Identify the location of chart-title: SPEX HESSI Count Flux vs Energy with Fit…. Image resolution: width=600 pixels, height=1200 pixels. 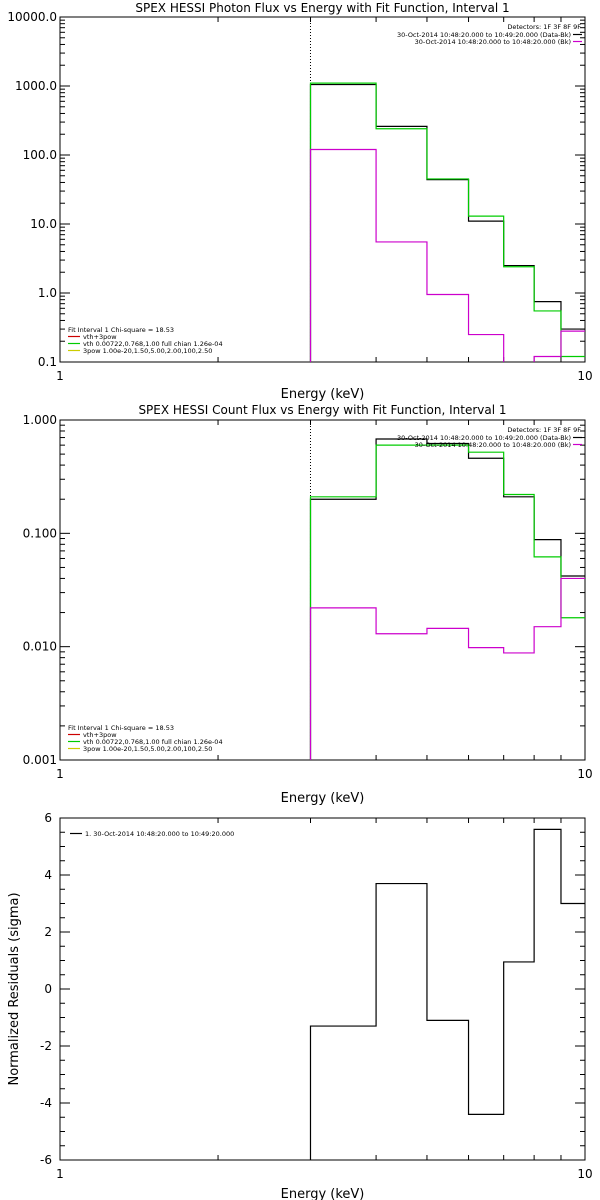
(322, 410).